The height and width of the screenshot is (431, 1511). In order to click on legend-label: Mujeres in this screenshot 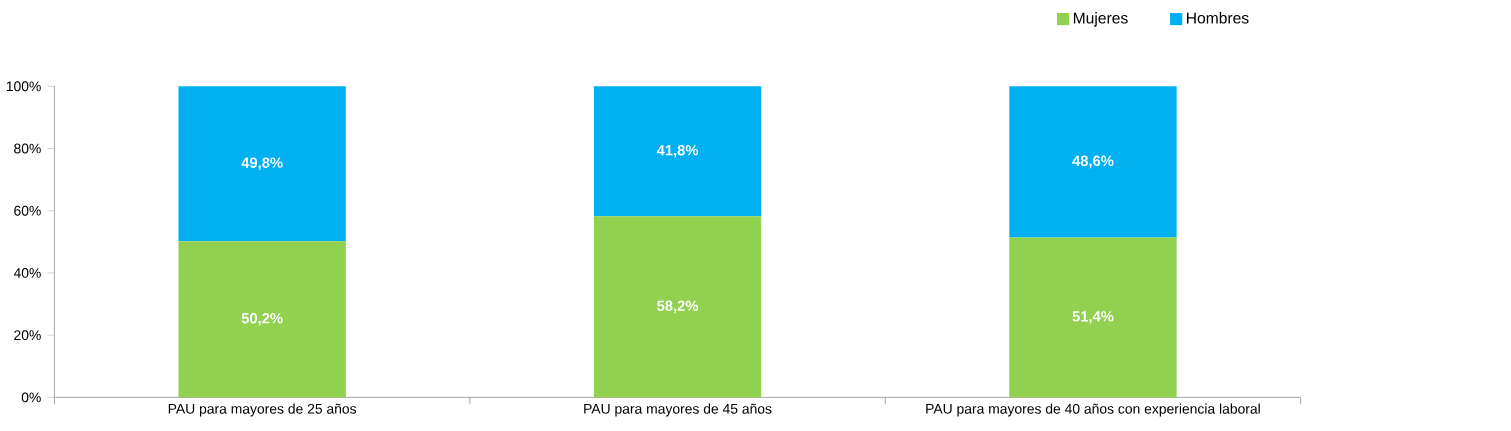, I will do `click(1100, 19)`.